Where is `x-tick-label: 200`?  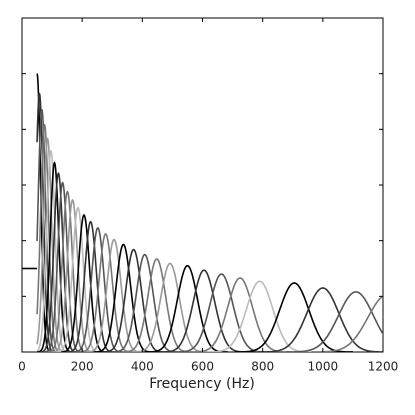 x-tick-label: 200 is located at coordinates (82, 367).